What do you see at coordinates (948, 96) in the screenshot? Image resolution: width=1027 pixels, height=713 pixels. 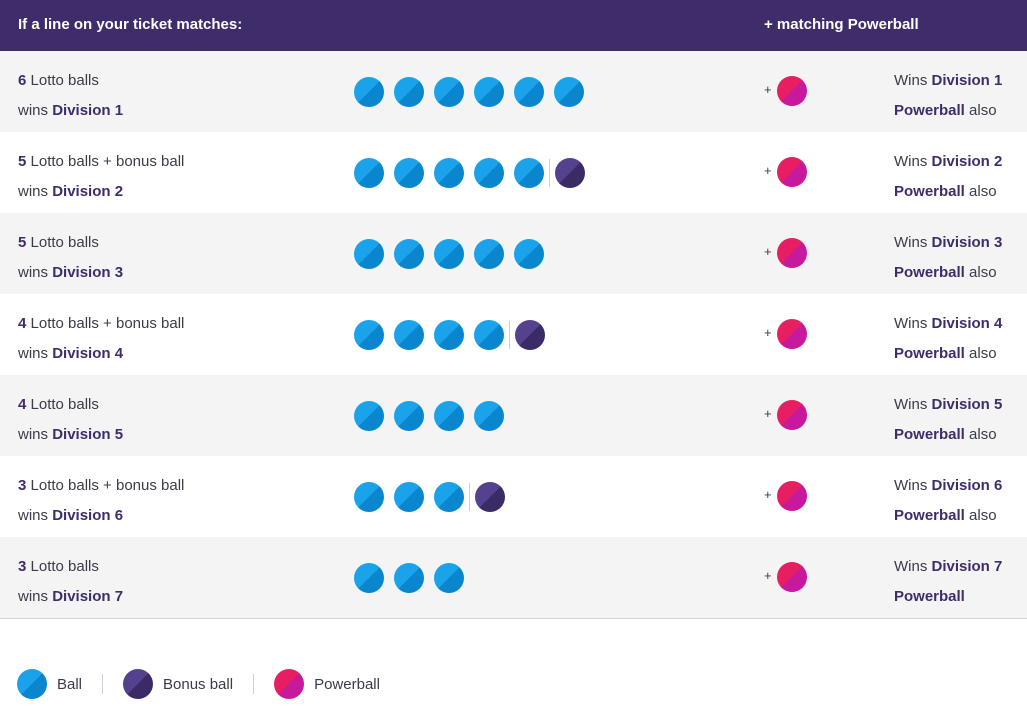 I see `powerball-result: Wins Division 1 Powerball also` at bounding box center [948, 96].